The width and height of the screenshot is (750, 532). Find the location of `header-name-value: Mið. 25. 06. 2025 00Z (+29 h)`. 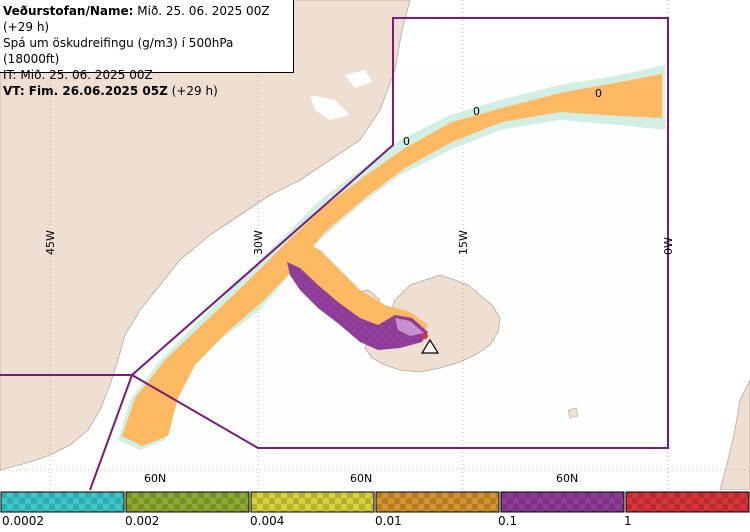

header-name-value: Mið. 25. 06. 2025 00Z (+29 h) is located at coordinates (136, 19).